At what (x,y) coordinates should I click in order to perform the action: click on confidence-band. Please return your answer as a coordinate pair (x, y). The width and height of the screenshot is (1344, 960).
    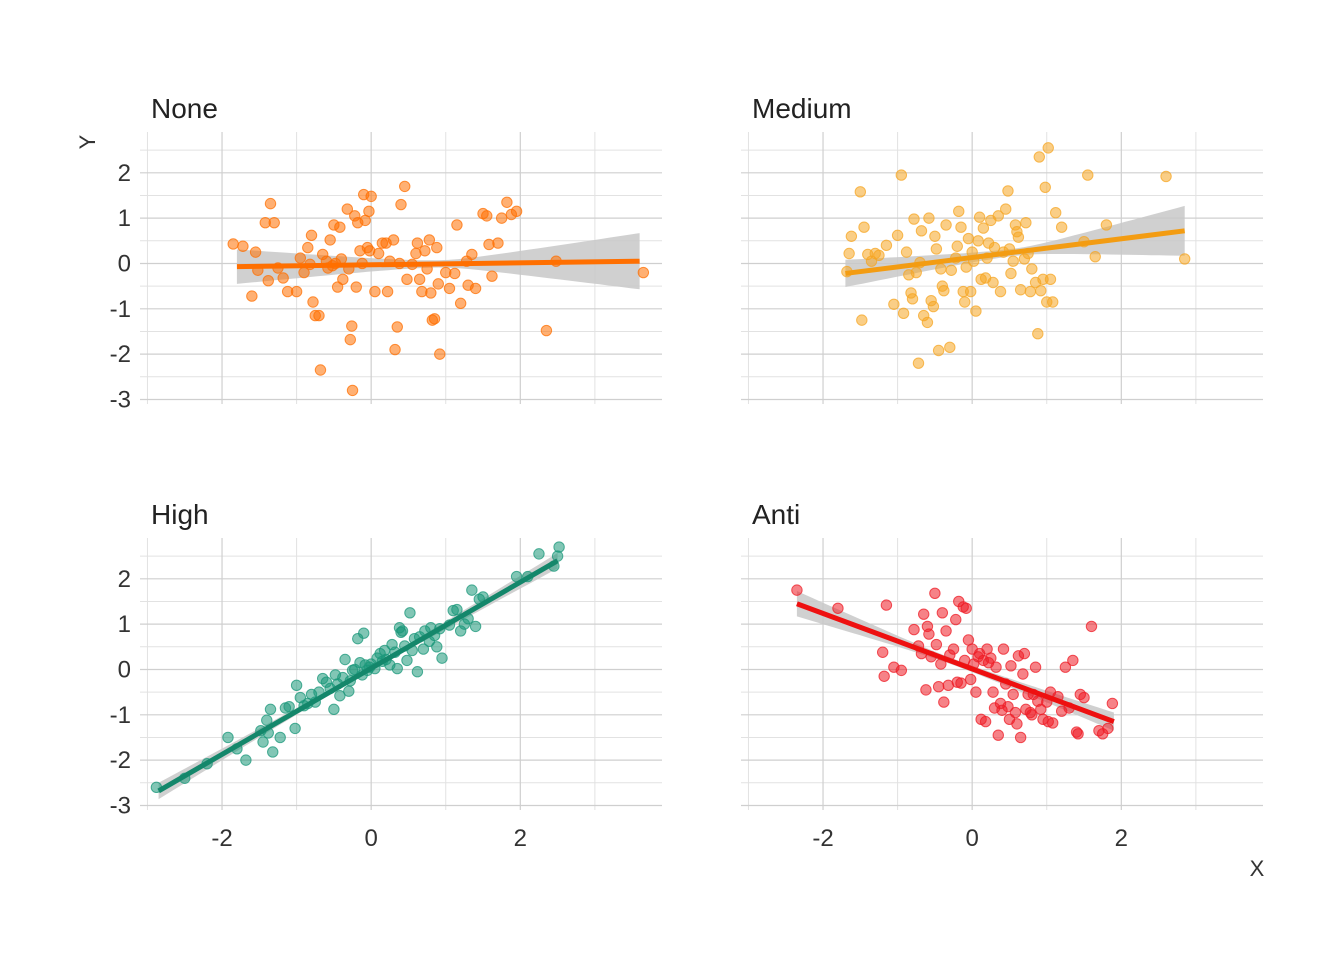
    Looking at the image, I should click on (438, 261).